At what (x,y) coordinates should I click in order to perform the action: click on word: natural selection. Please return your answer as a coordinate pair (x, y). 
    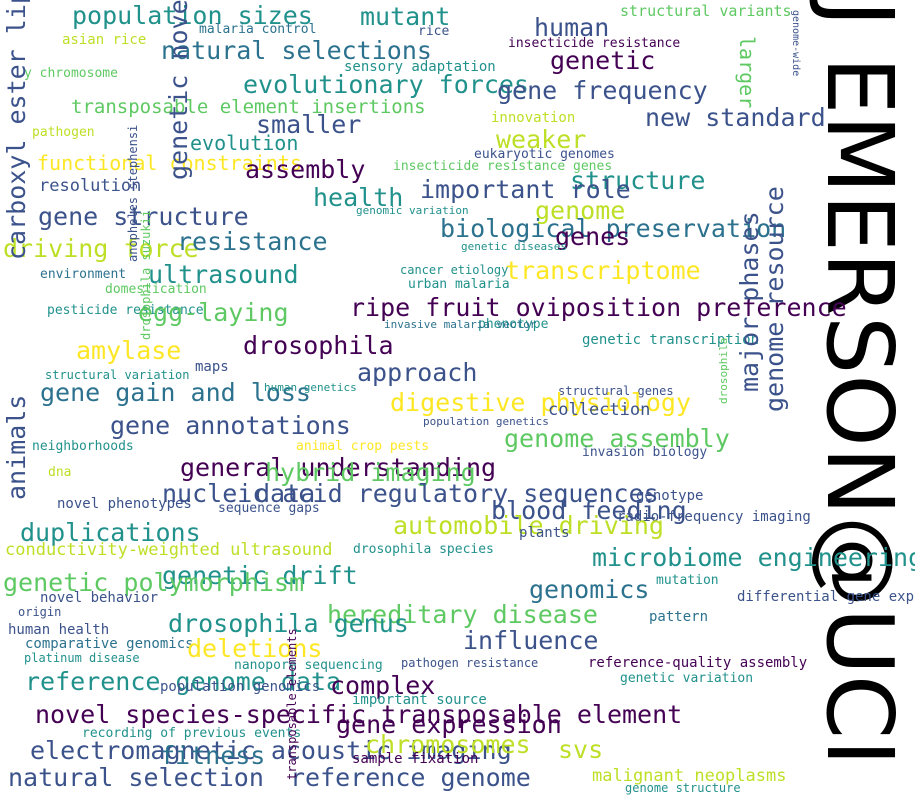
    Looking at the image, I should click on (136, 777).